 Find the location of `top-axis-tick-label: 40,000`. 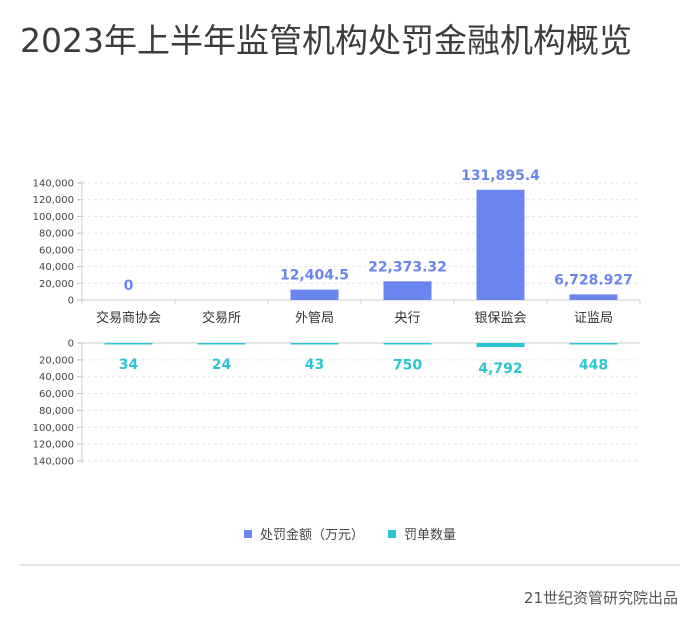

top-axis-tick-label: 40,000 is located at coordinates (56, 267).